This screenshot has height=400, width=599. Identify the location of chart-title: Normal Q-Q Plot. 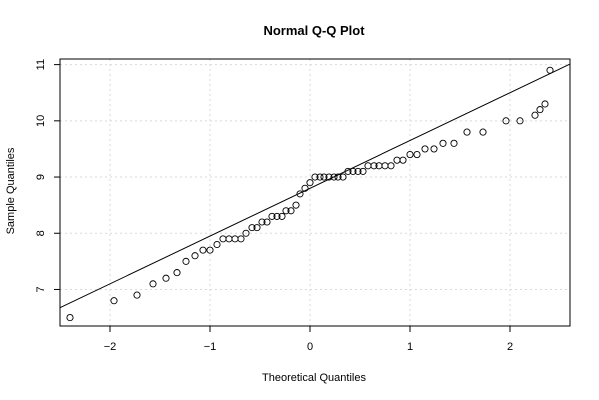
(314, 30).